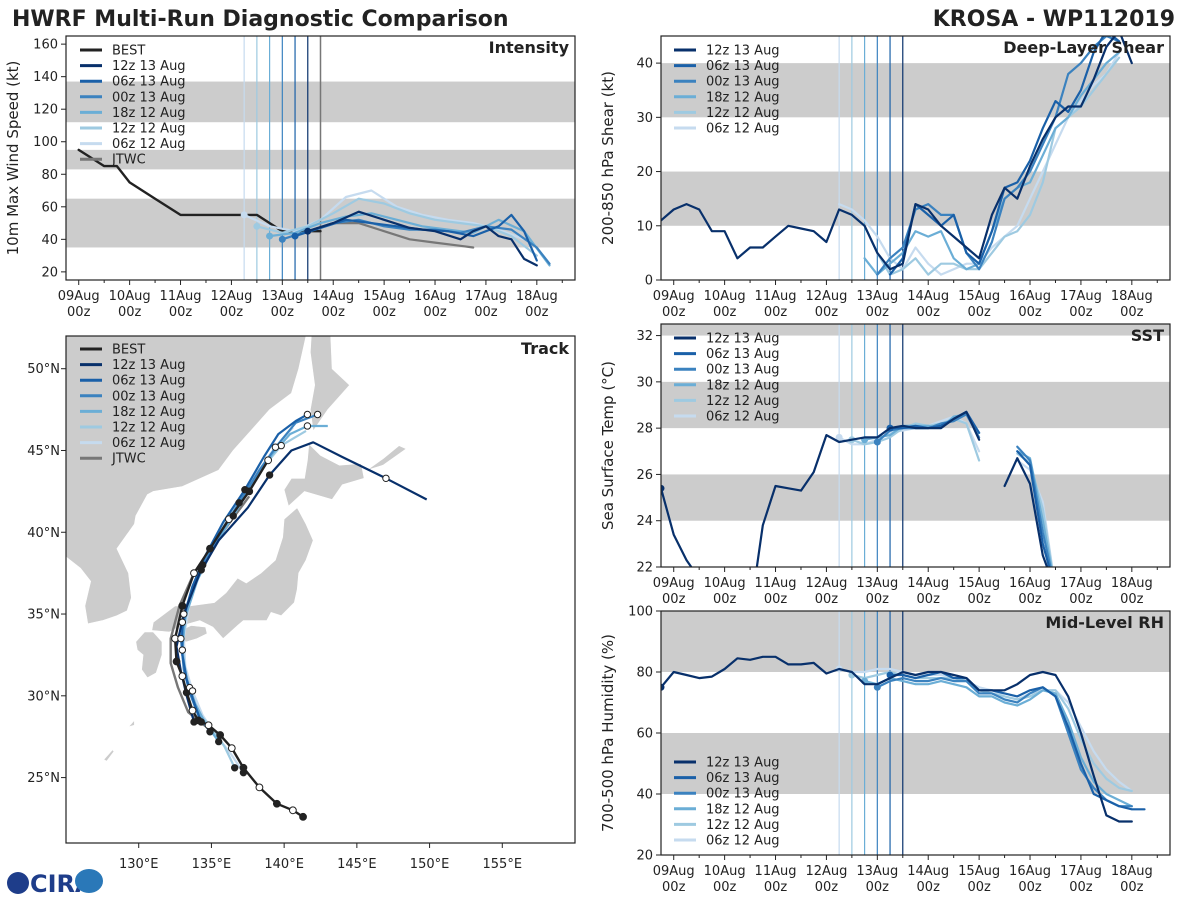 The width and height of the screenshot is (1200, 900). What do you see at coordinates (743, 778) in the screenshot?
I see `rh-legend-label: 06z 13 Aug` at bounding box center [743, 778].